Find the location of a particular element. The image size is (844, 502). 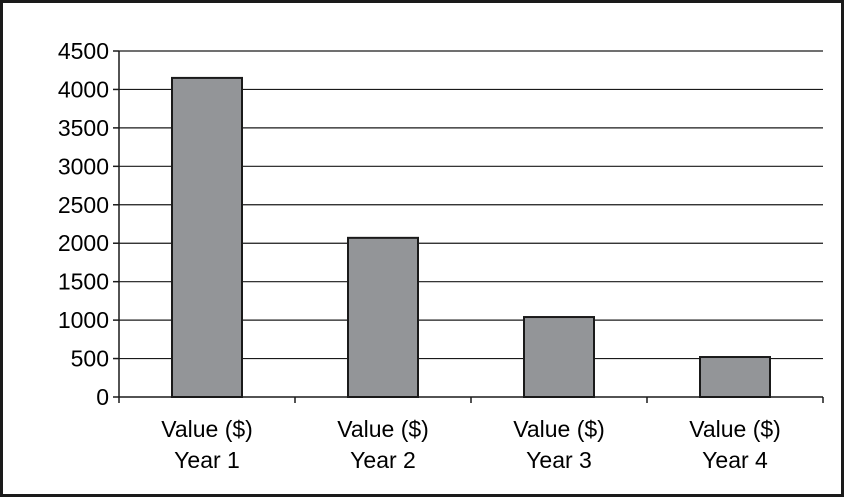

y-tick-label: 1000 is located at coordinates (83, 320).